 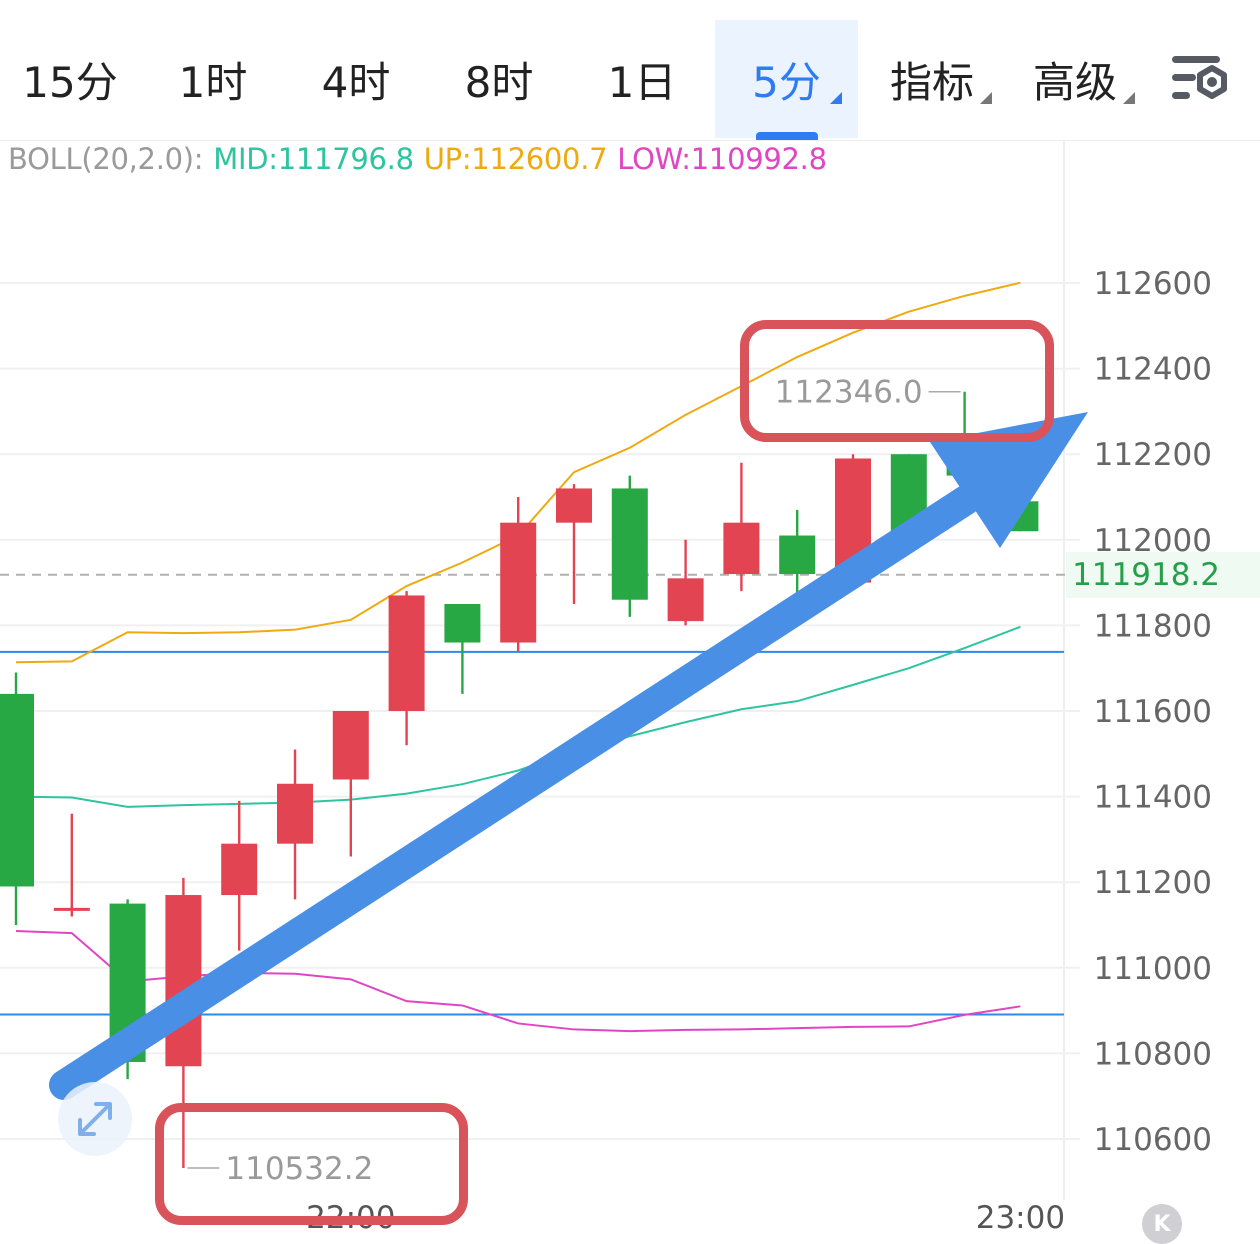 What do you see at coordinates (786, 82) in the screenshot?
I see `tab-label: 5分` at bounding box center [786, 82].